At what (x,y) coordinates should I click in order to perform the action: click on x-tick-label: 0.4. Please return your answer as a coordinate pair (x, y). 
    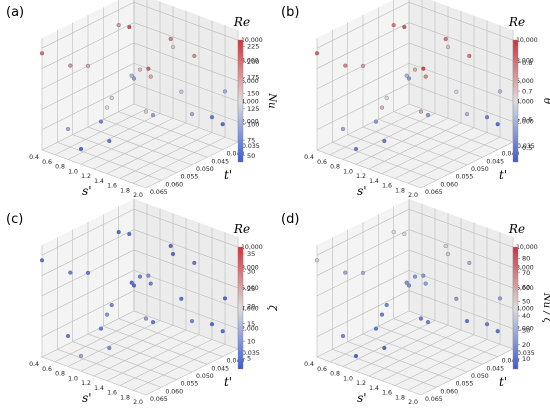
    Looking at the image, I should click on (34, 364).